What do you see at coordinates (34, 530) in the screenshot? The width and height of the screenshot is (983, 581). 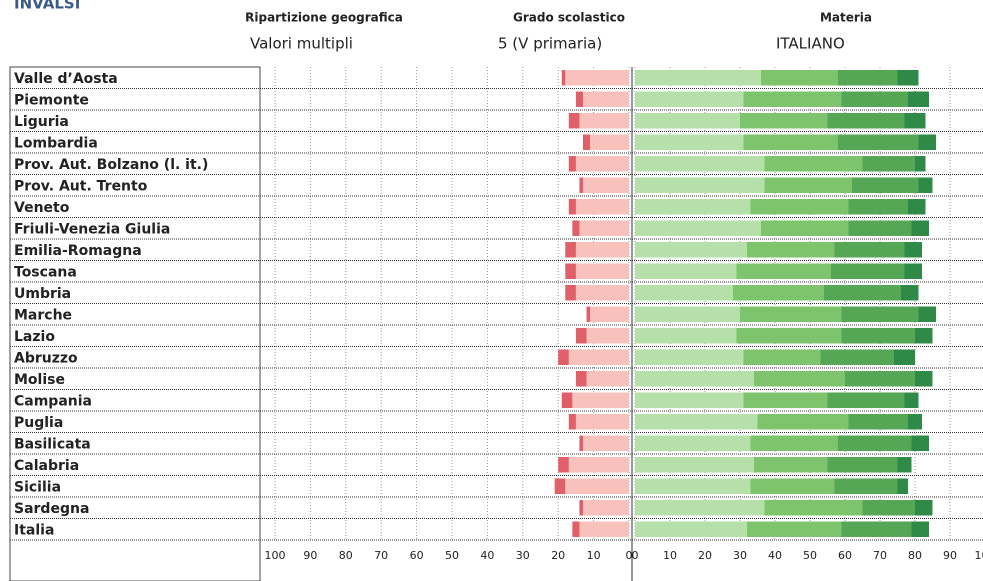 I see `category-label: Italia` at bounding box center [34, 530].